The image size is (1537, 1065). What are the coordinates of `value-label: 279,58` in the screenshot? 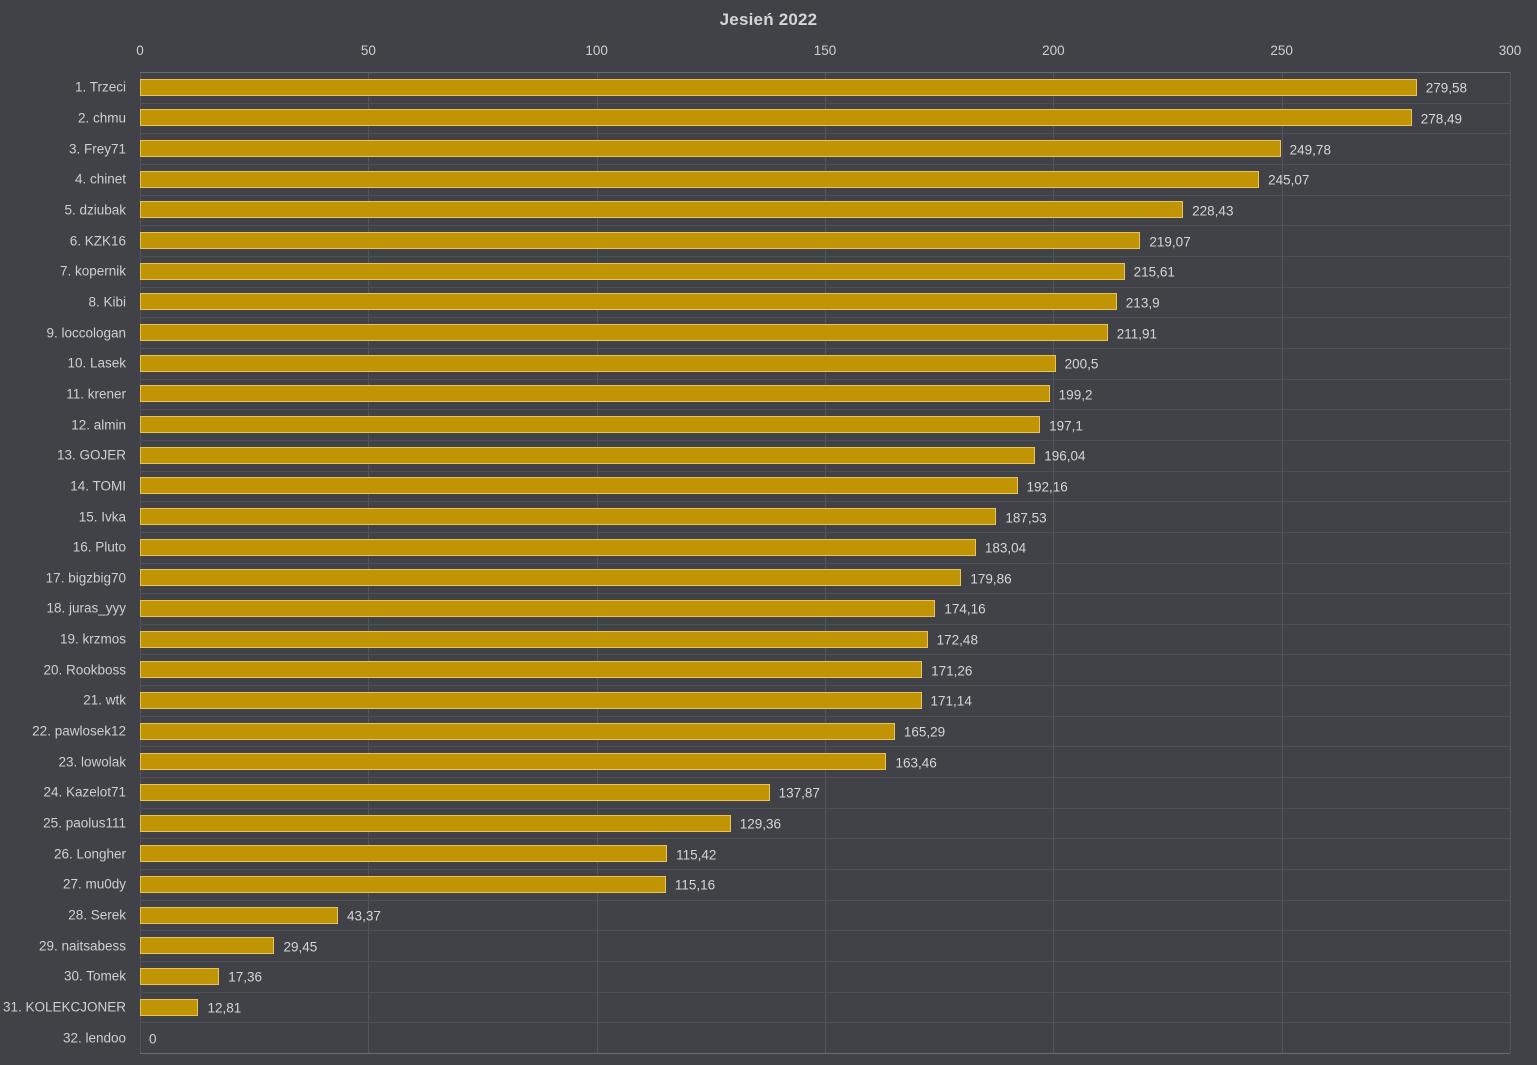 It's located at (1446, 88).